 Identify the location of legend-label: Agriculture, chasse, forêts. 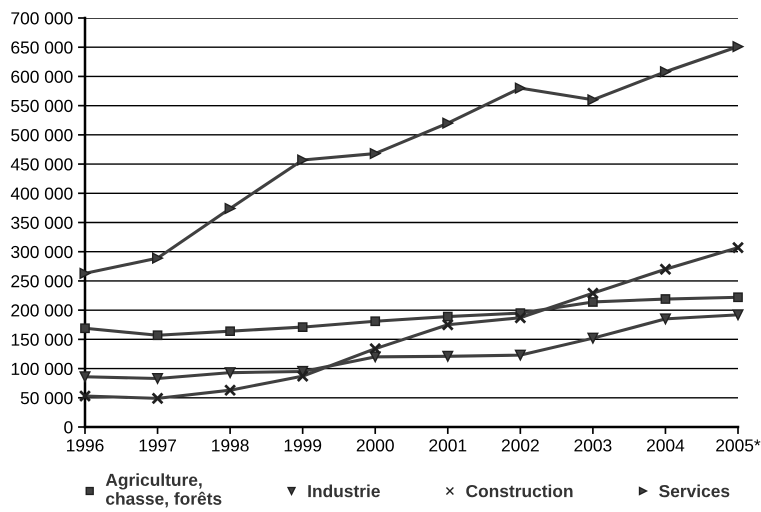
(164, 490).